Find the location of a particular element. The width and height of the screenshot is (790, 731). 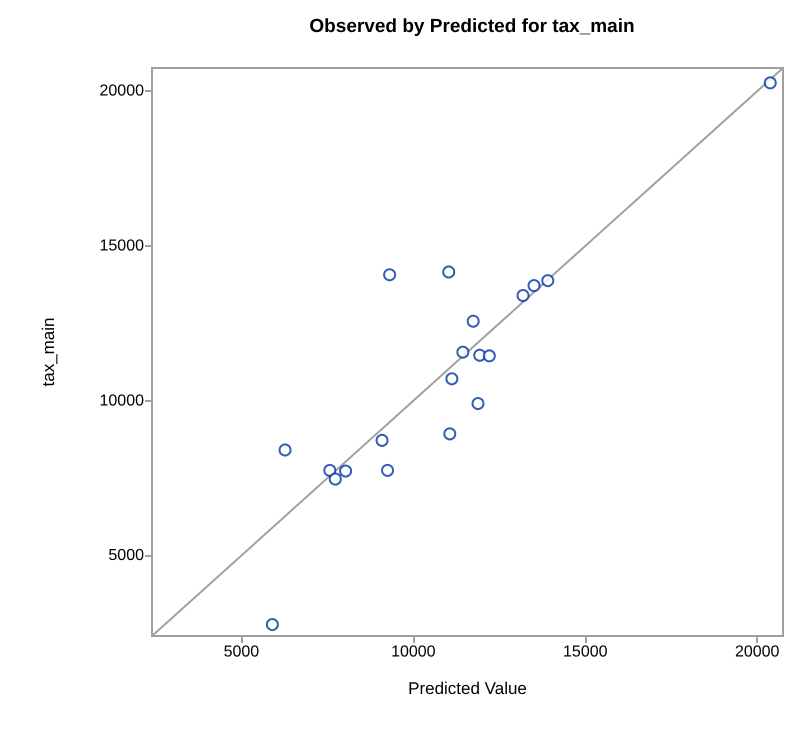

y-tick-label: 10000 is located at coordinates (122, 401).